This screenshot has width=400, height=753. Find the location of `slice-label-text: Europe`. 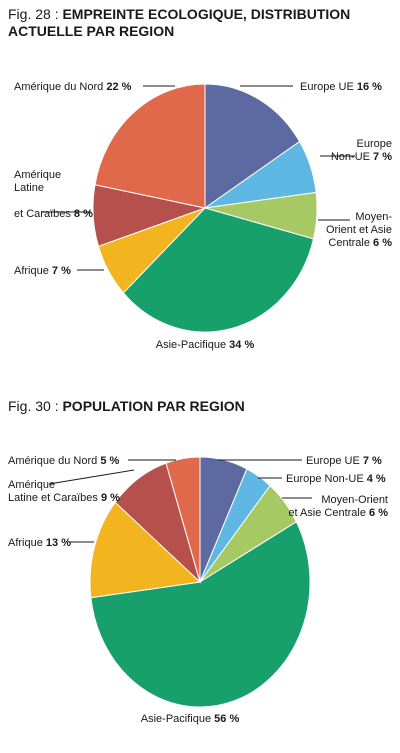

slice-label-text: Europe is located at coordinates (374, 144).